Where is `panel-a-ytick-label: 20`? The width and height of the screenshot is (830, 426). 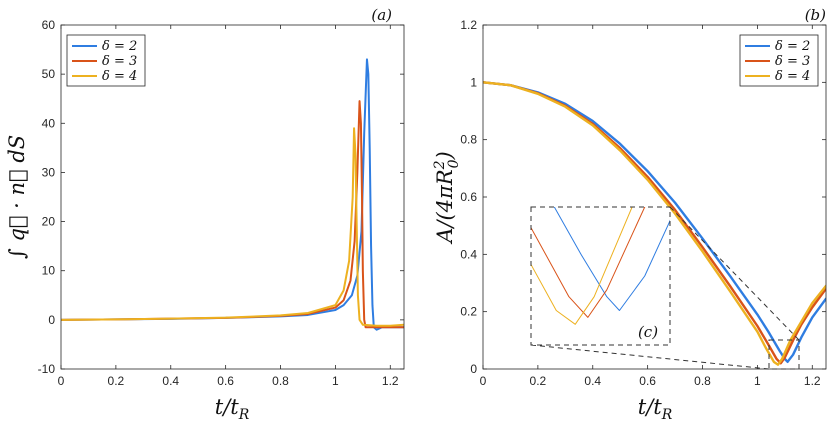 panel-a-ytick-label: 20 is located at coordinates (49, 222).